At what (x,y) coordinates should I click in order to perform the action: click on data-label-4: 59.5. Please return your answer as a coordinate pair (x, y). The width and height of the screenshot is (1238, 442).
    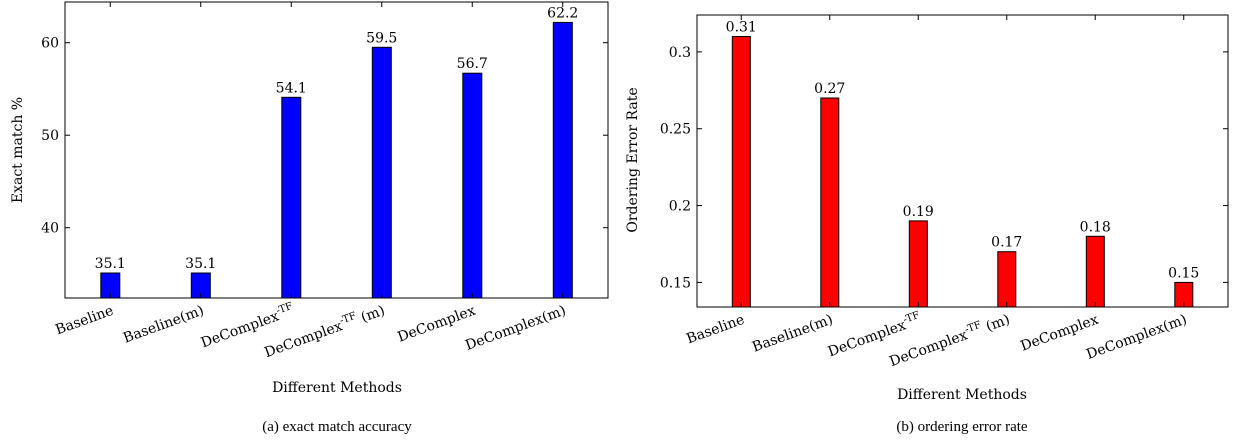
    Looking at the image, I should click on (381, 38).